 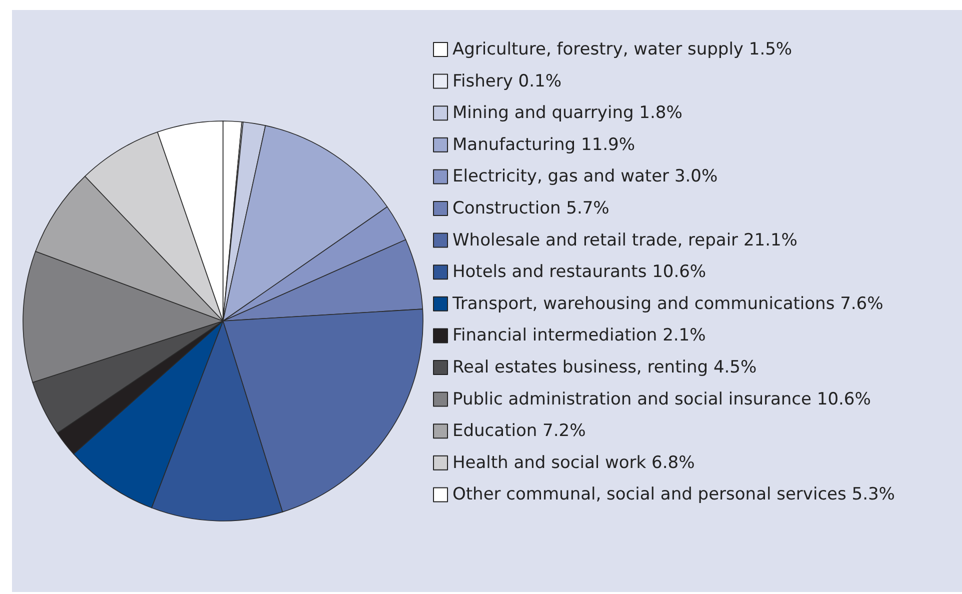 I want to click on legend-label: Health and social work 6.8%, so click(x=573, y=462).